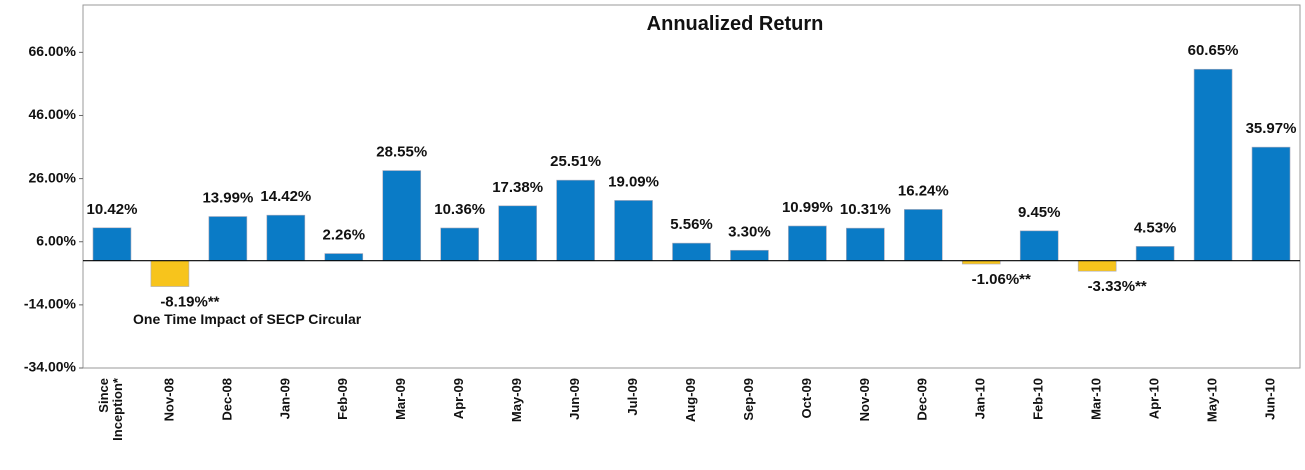 The image size is (1305, 470). What do you see at coordinates (980, 398) in the screenshot?
I see `x-tick-label: Jan-10` at bounding box center [980, 398].